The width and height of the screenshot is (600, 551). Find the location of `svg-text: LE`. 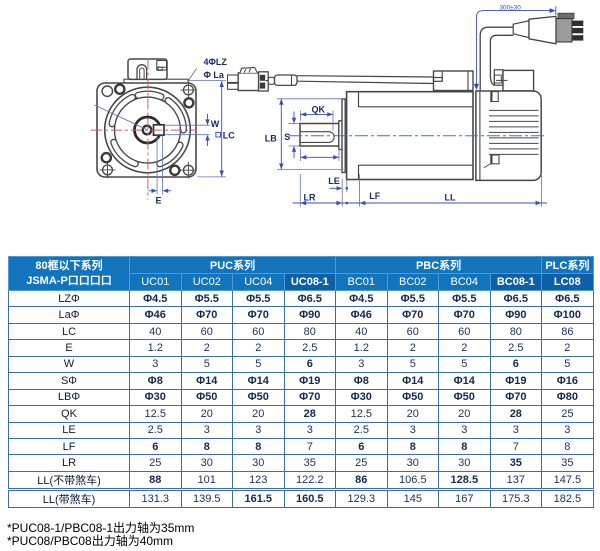

svg-text: LE is located at coordinates (334, 181).